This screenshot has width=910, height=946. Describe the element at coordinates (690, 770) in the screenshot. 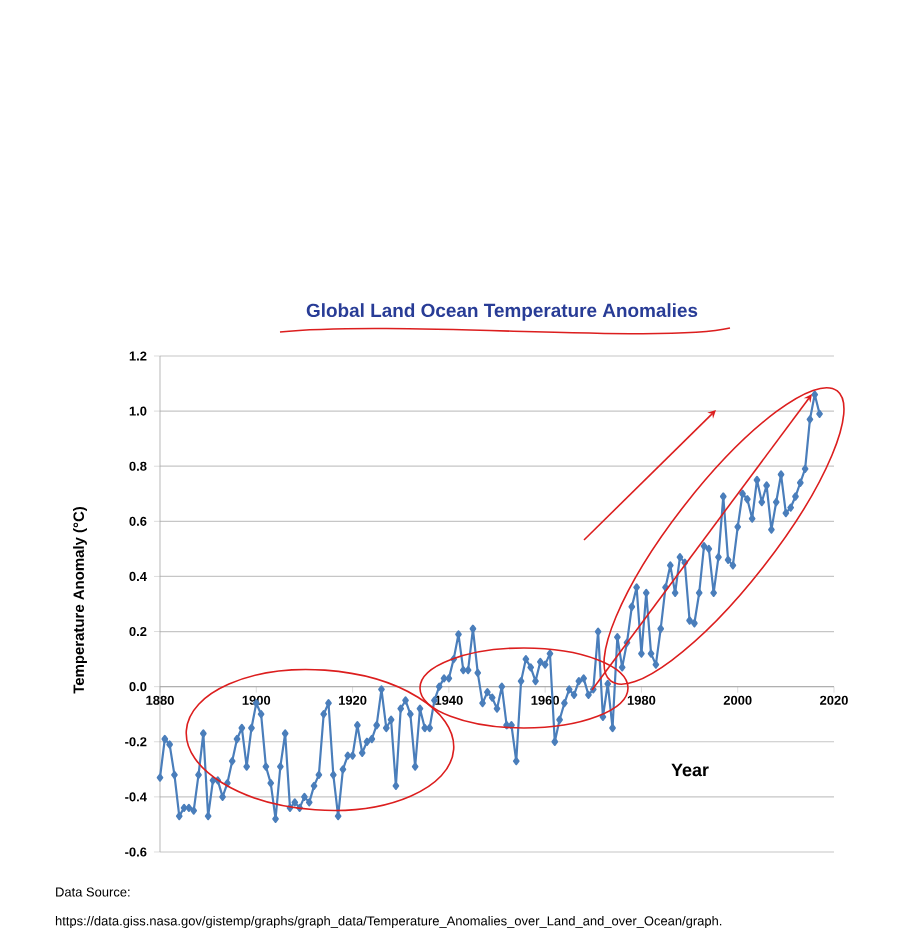

I see `x-axis-title: Year` at that location.